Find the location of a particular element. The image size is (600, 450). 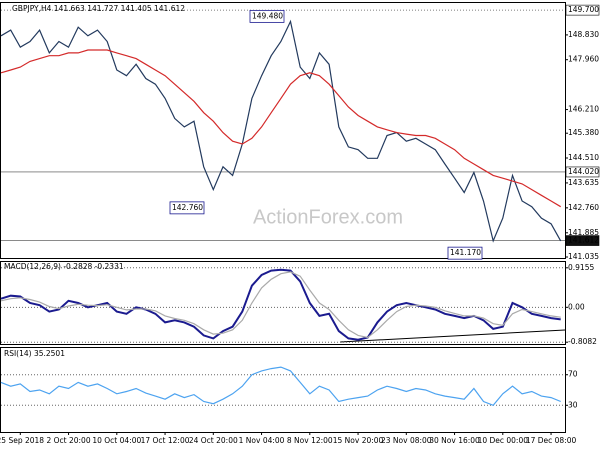

x-tick-label: 15 Nov 20:00 is located at coordinates (358, 440).